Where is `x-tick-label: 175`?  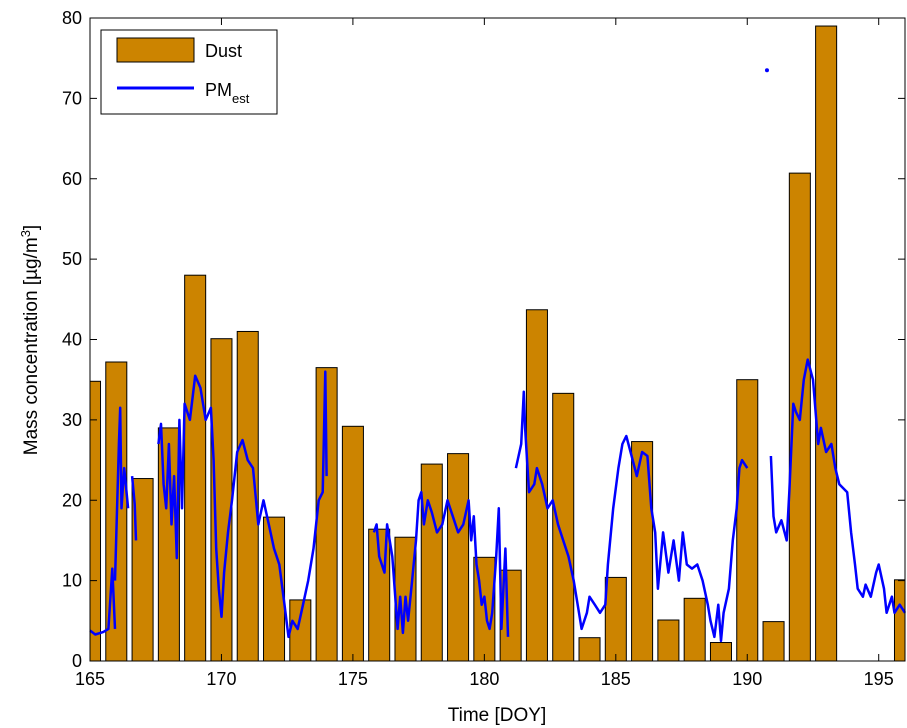
x-tick-label: 175 is located at coordinates (353, 679).